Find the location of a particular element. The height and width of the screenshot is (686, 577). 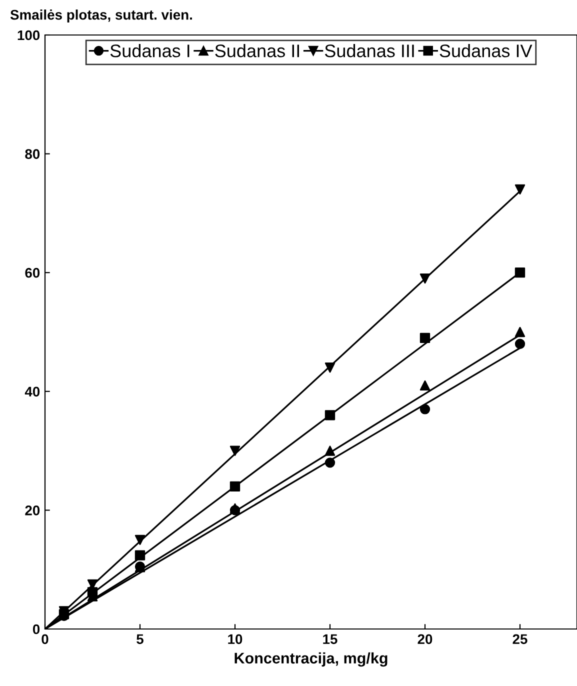

x-tick-label: 10 is located at coordinates (235, 639).